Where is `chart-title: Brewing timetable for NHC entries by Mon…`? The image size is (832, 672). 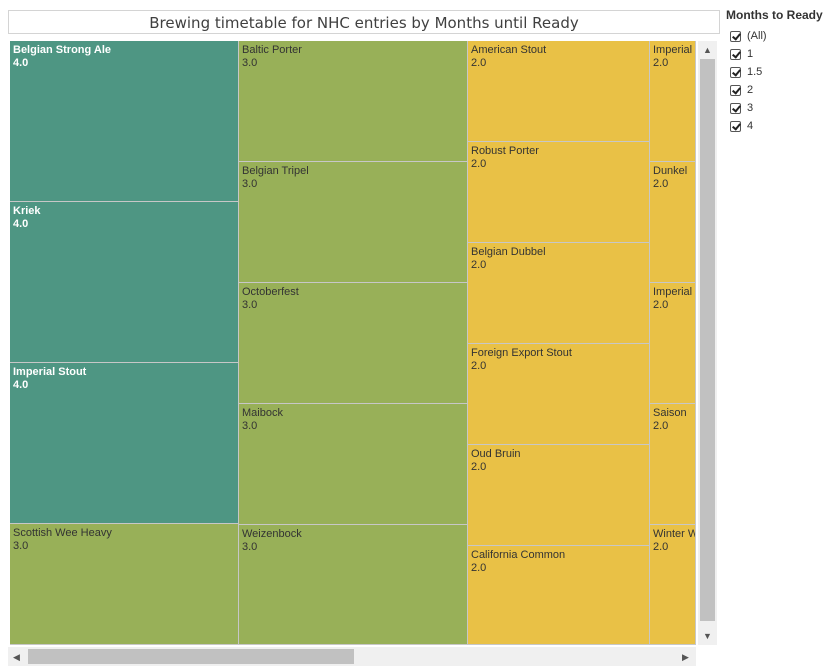 chart-title: Brewing timetable for NHC entries by Mon… is located at coordinates (364, 23).